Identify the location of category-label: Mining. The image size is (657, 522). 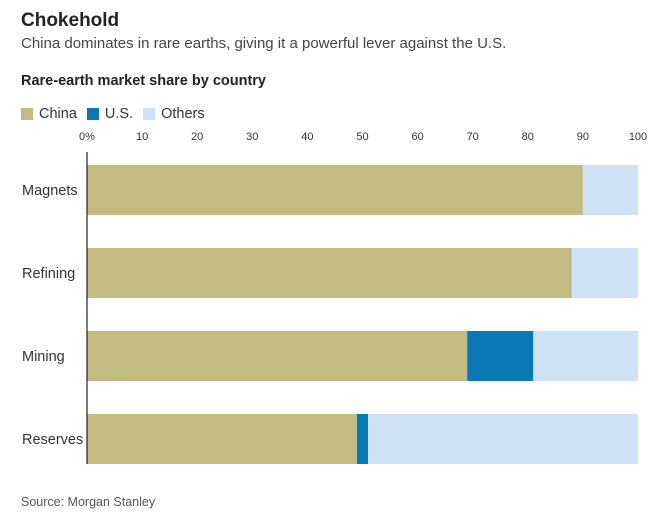
(43, 357).